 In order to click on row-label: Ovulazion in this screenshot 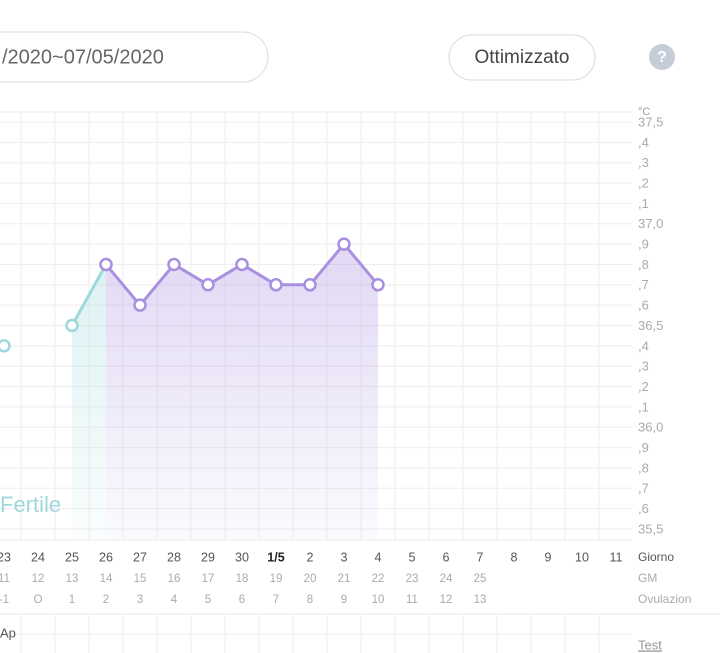, I will do `click(664, 599)`.